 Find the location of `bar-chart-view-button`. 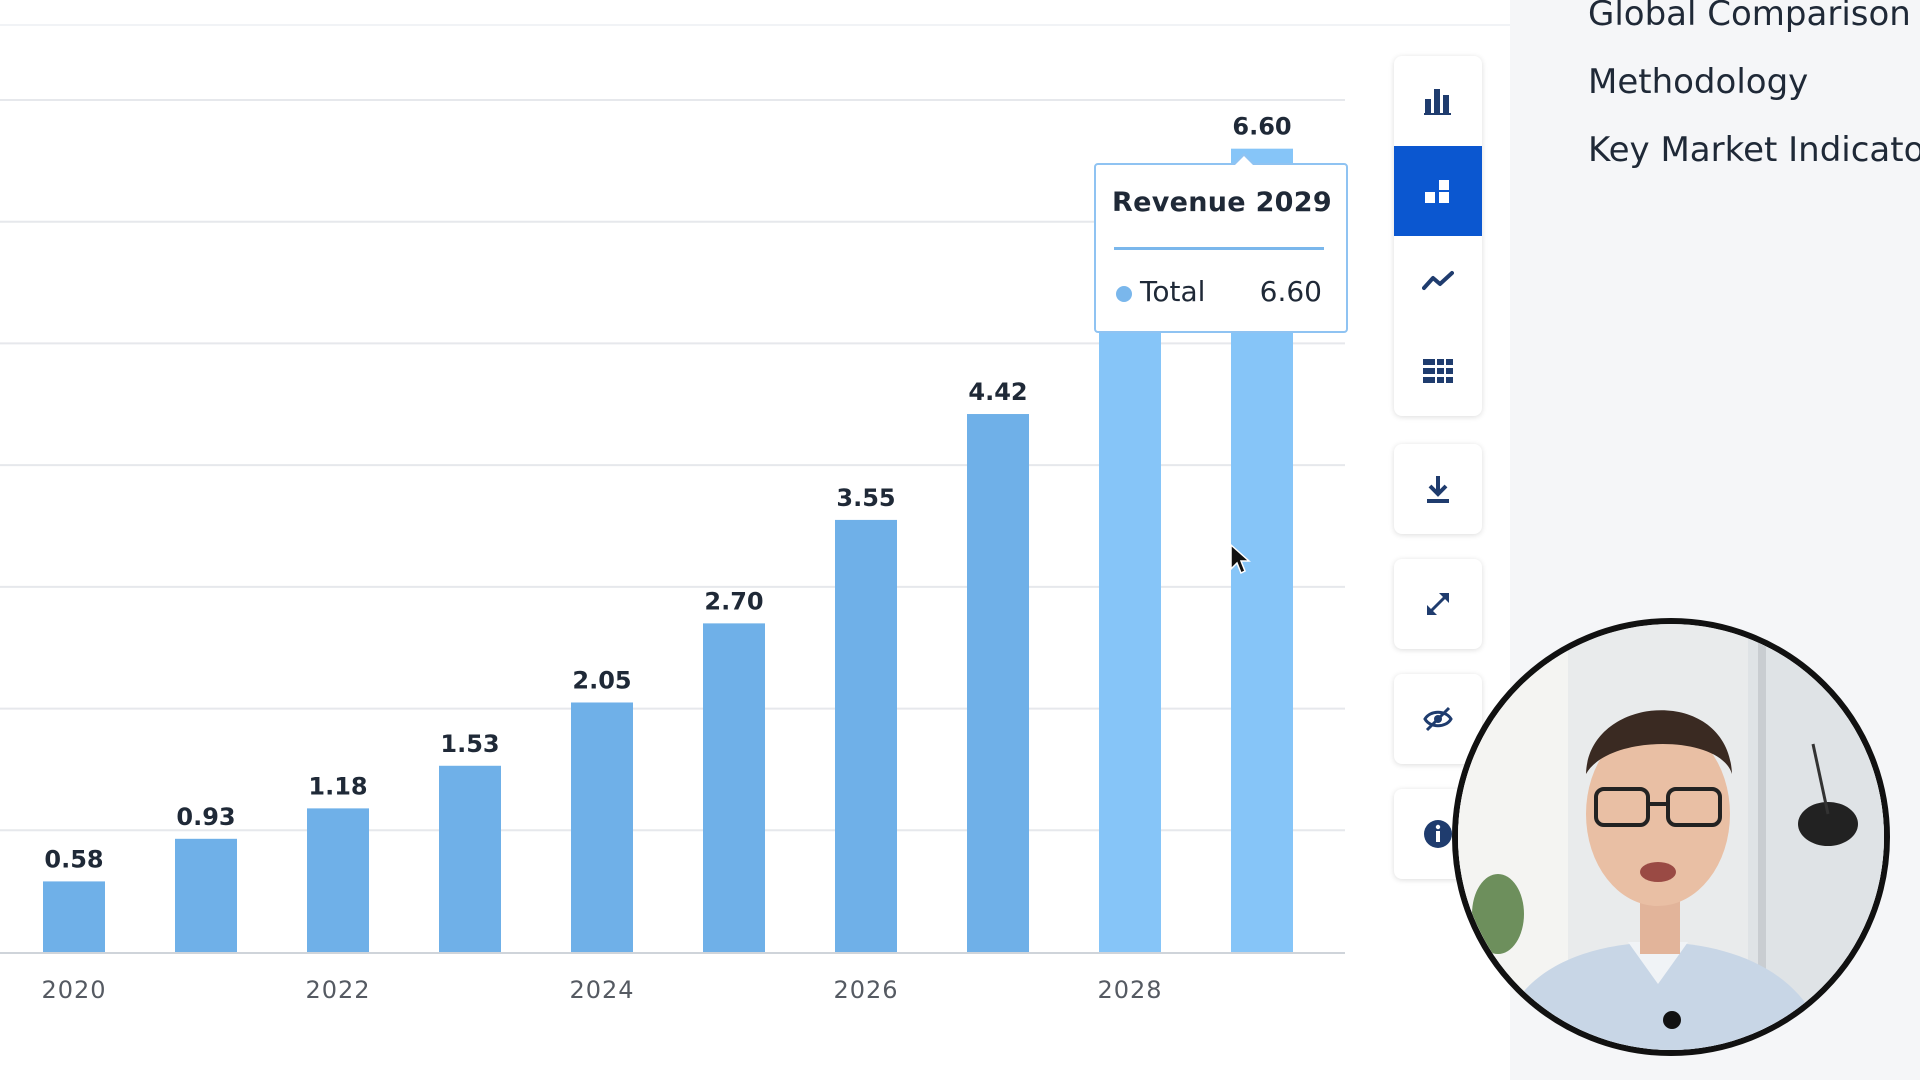

bar-chart-view-button is located at coordinates (1438, 101).